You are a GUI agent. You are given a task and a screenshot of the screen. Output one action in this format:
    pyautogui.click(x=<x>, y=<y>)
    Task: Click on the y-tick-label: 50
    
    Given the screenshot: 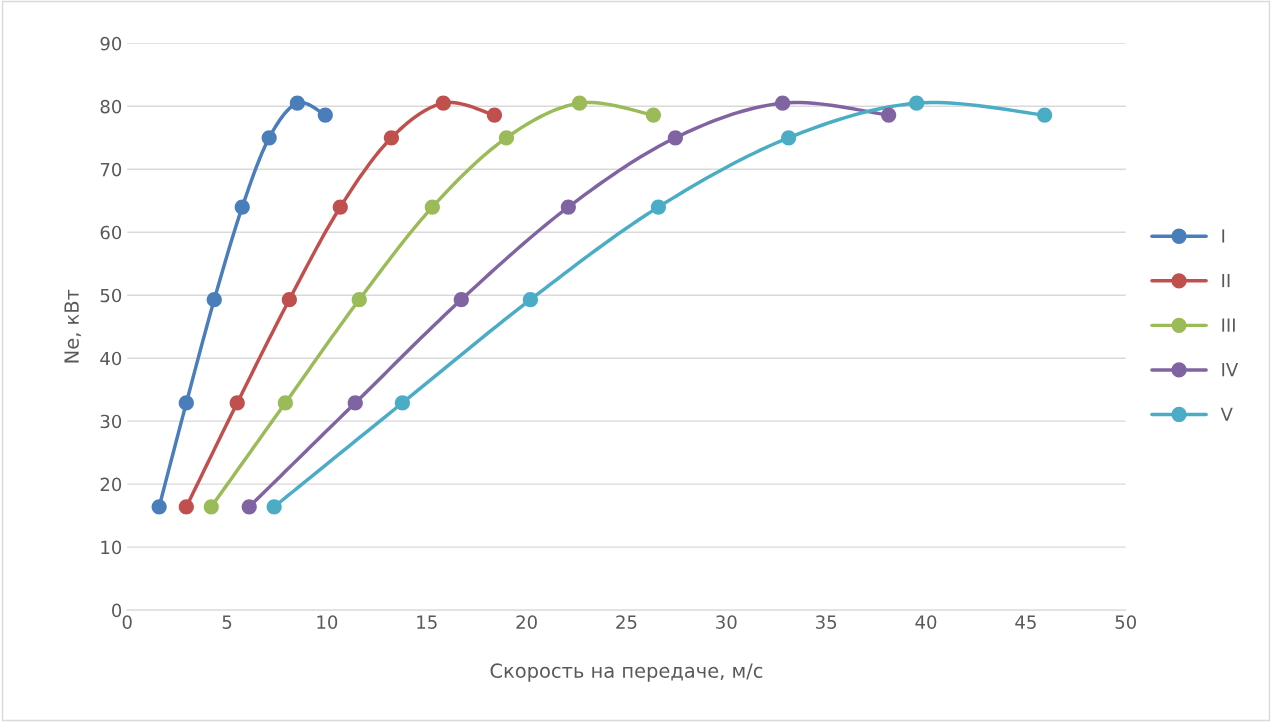 What is the action you would take?
    pyautogui.click(x=111, y=295)
    